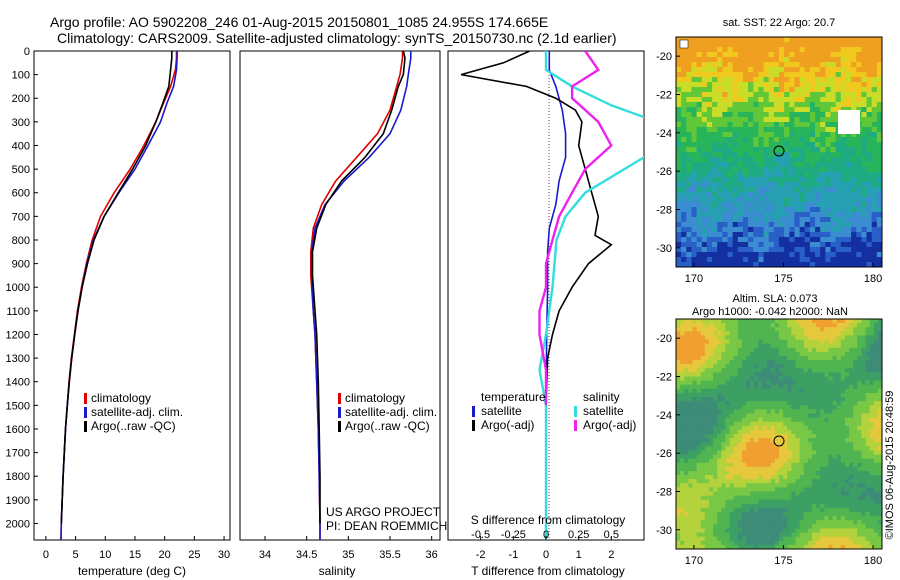 This screenshot has height=580, width=900. Describe the element at coordinates (480, 535) in the screenshot. I see `s-difference-tick-label: -0.5` at that location.